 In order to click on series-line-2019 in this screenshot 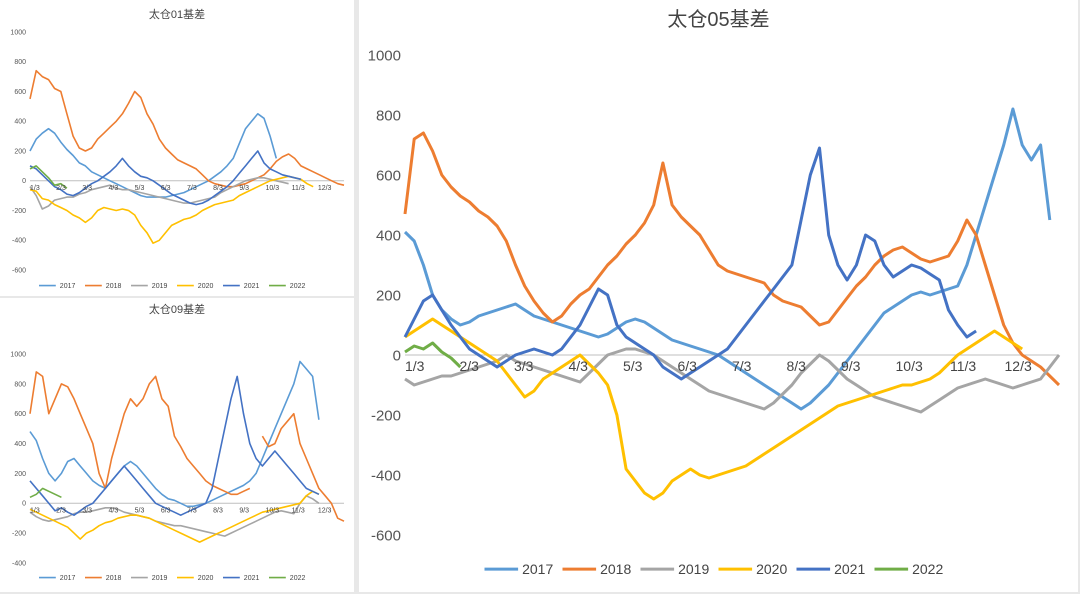, I will do `click(732, 380)`.